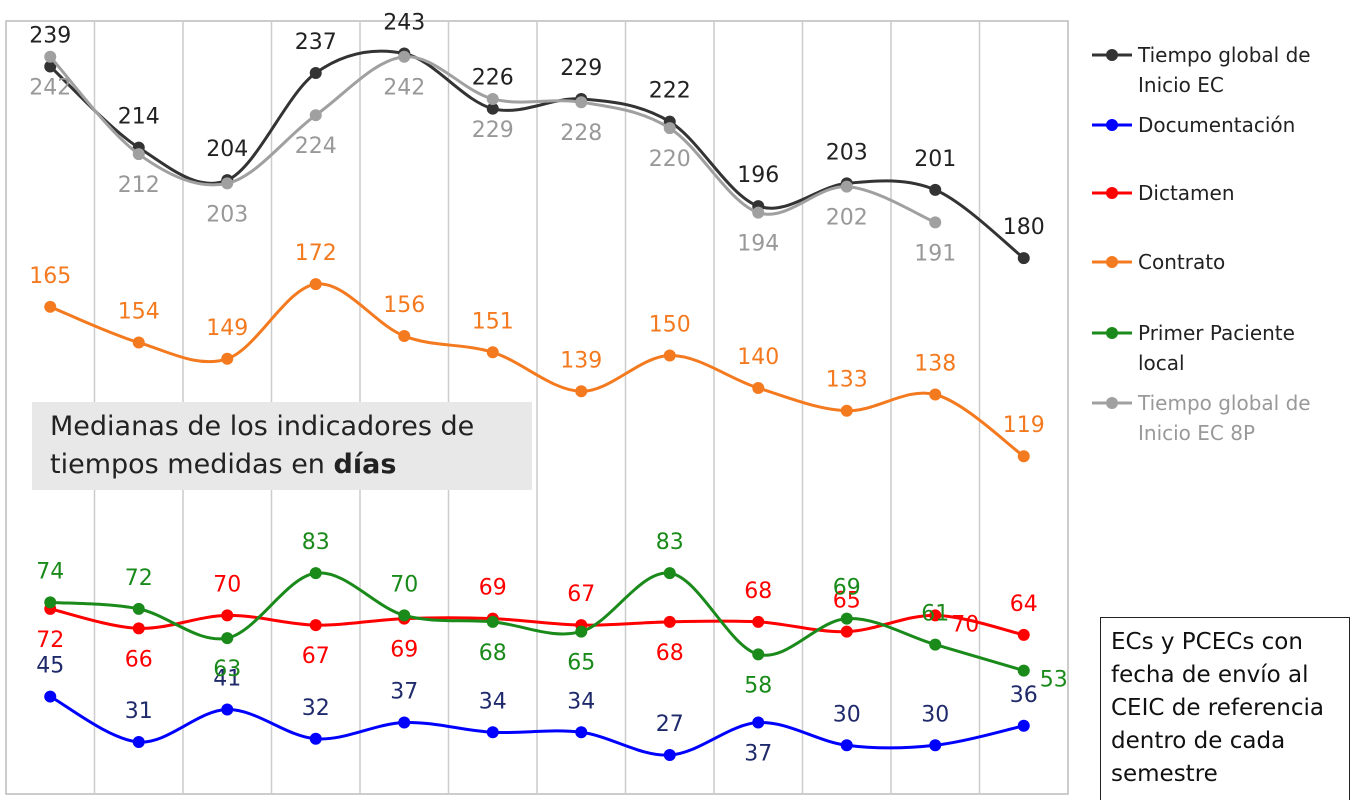 This screenshot has height=800, width=1364. What do you see at coordinates (139, 117) in the screenshot?
I see `data-label: 214` at bounding box center [139, 117].